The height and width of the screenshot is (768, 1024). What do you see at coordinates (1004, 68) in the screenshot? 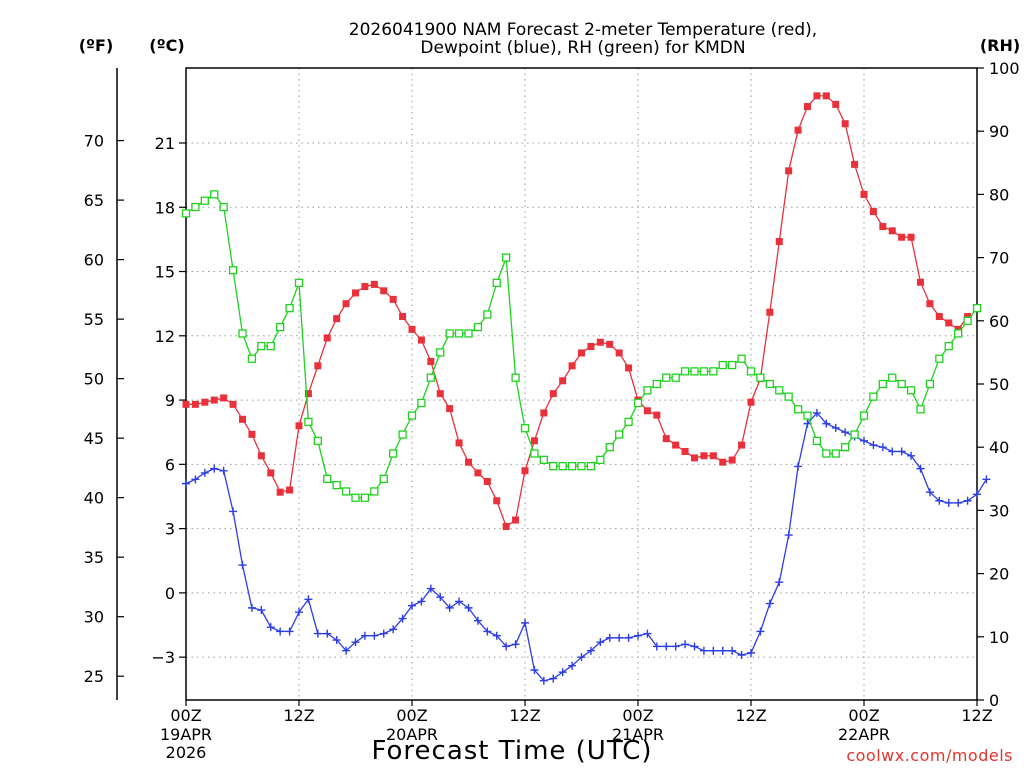
I see `rh-tick-label: 100` at bounding box center [1004, 68].